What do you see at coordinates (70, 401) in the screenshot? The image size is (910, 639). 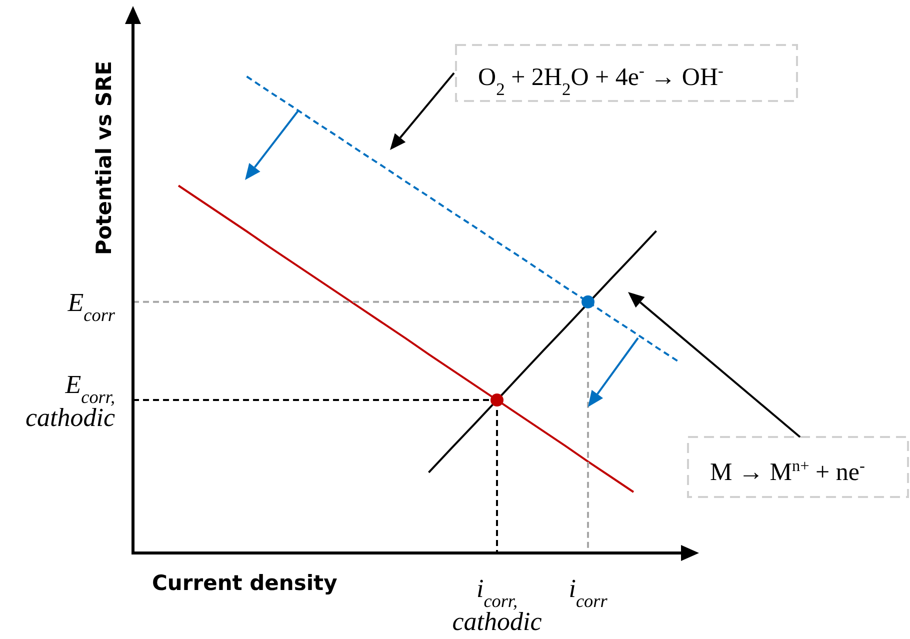 I see `series-label: E$_{corr,}$ cathodic` at bounding box center [70, 401].